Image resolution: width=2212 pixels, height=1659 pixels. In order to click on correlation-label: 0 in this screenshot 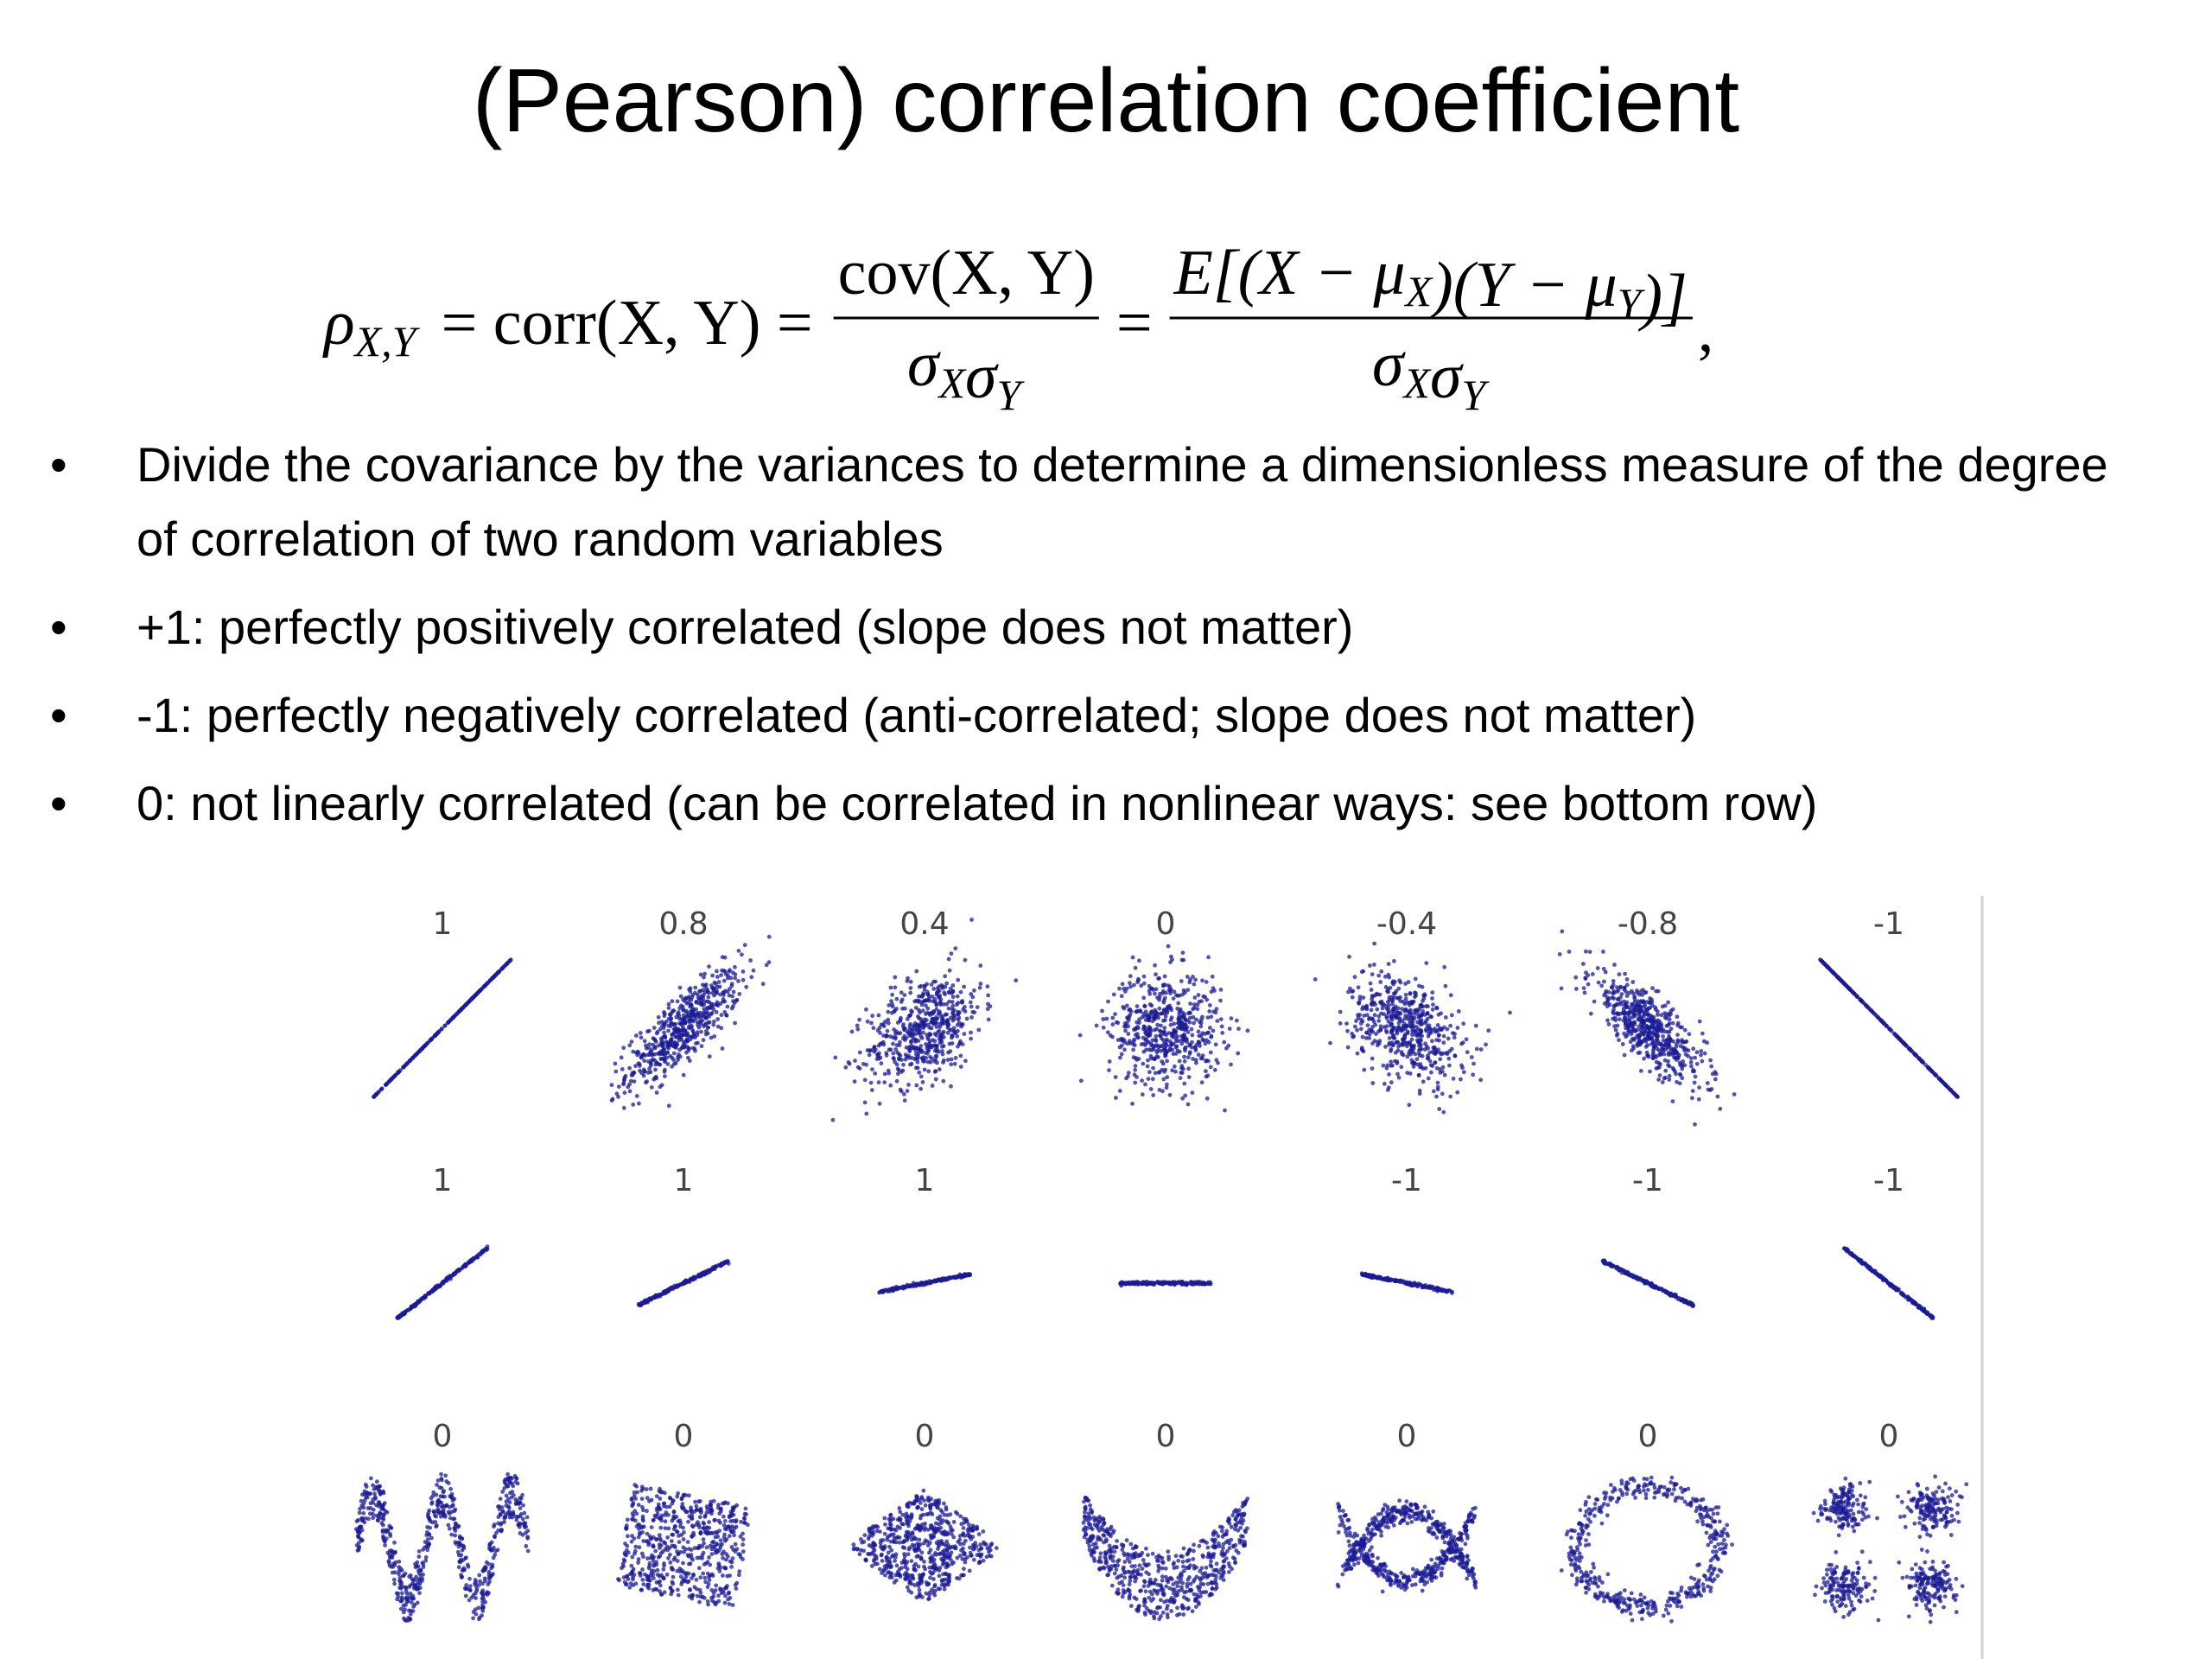, I will do `click(443, 1436)`.